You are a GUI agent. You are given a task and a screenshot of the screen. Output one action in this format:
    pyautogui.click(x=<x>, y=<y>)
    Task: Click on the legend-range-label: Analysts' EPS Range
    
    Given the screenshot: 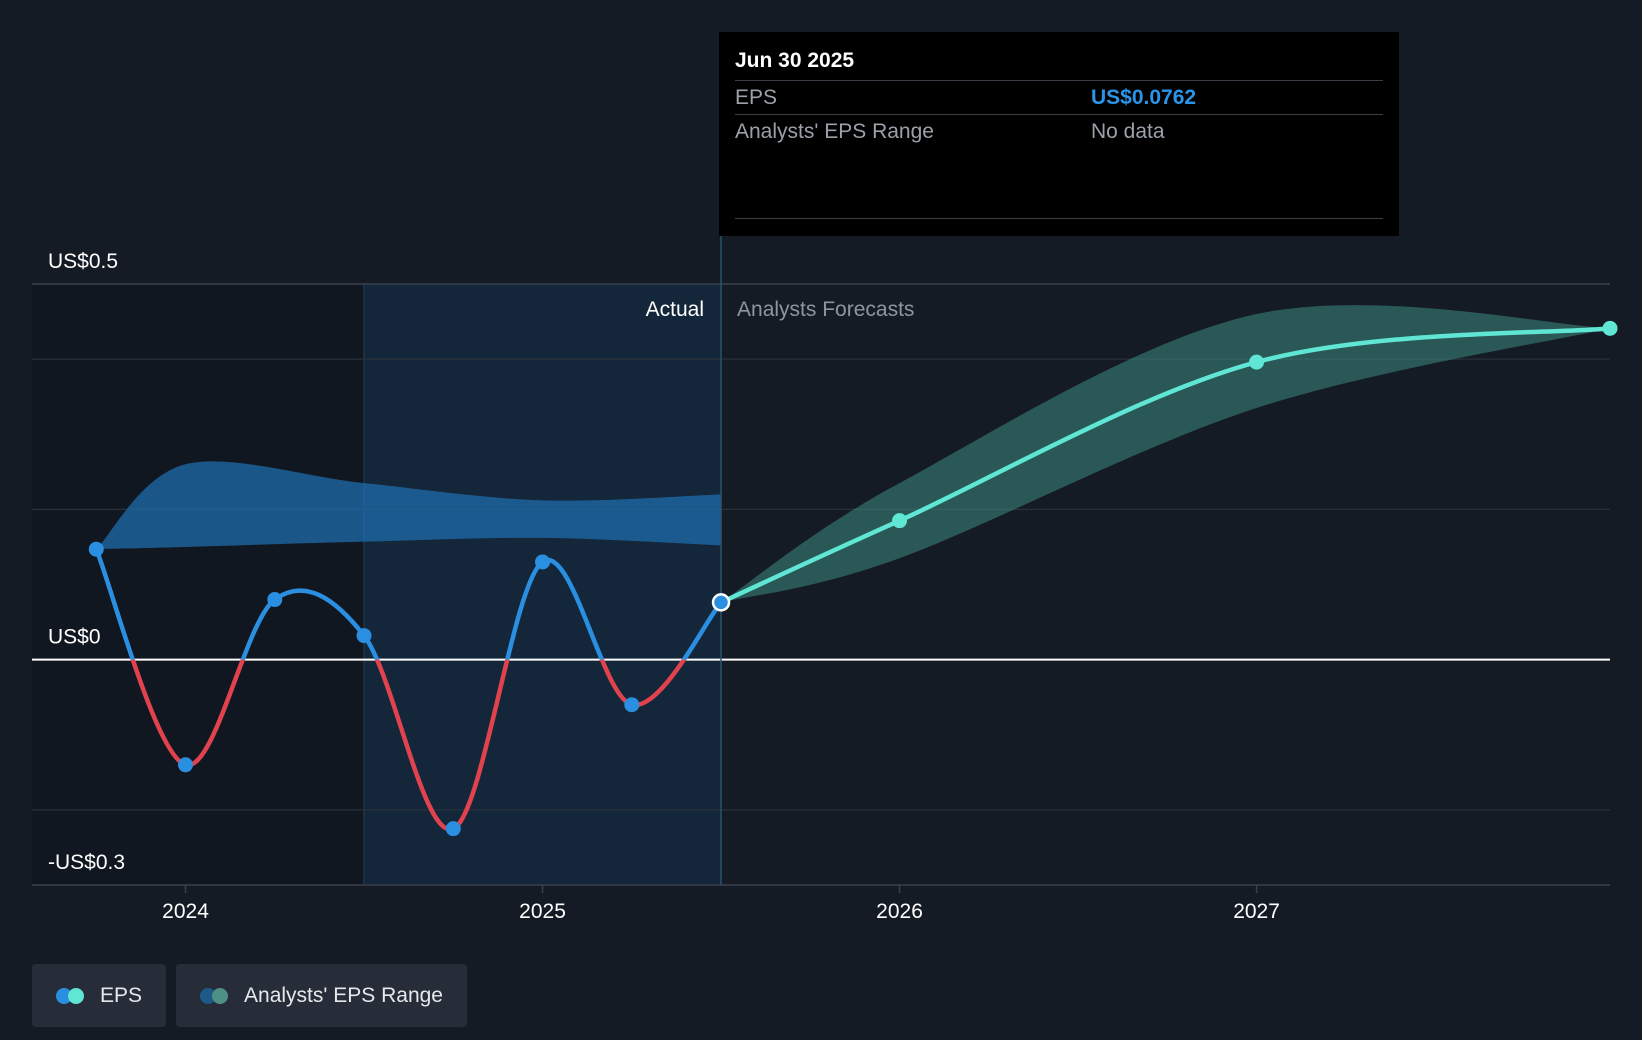 What is the action you would take?
    pyautogui.click(x=343, y=995)
    